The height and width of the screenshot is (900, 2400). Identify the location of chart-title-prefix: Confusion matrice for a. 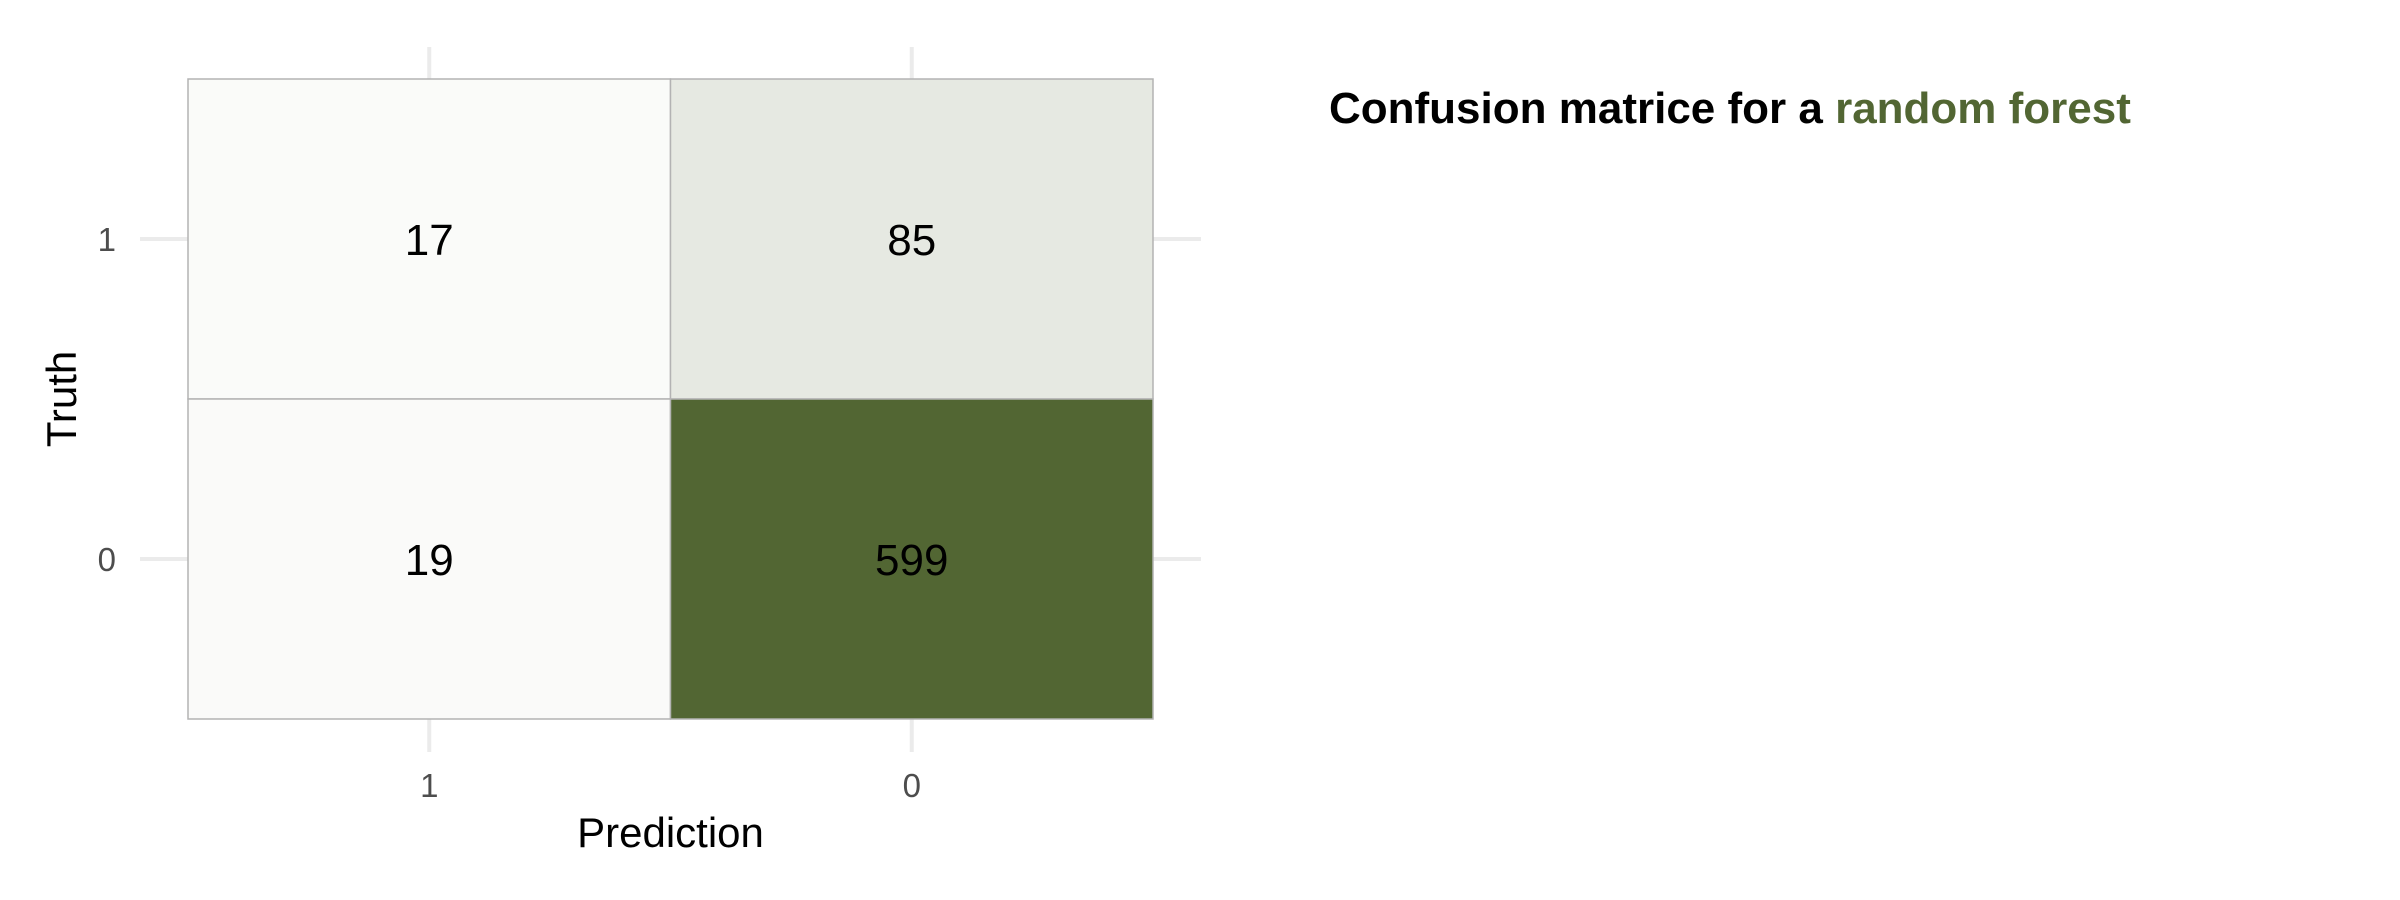
(1582, 108).